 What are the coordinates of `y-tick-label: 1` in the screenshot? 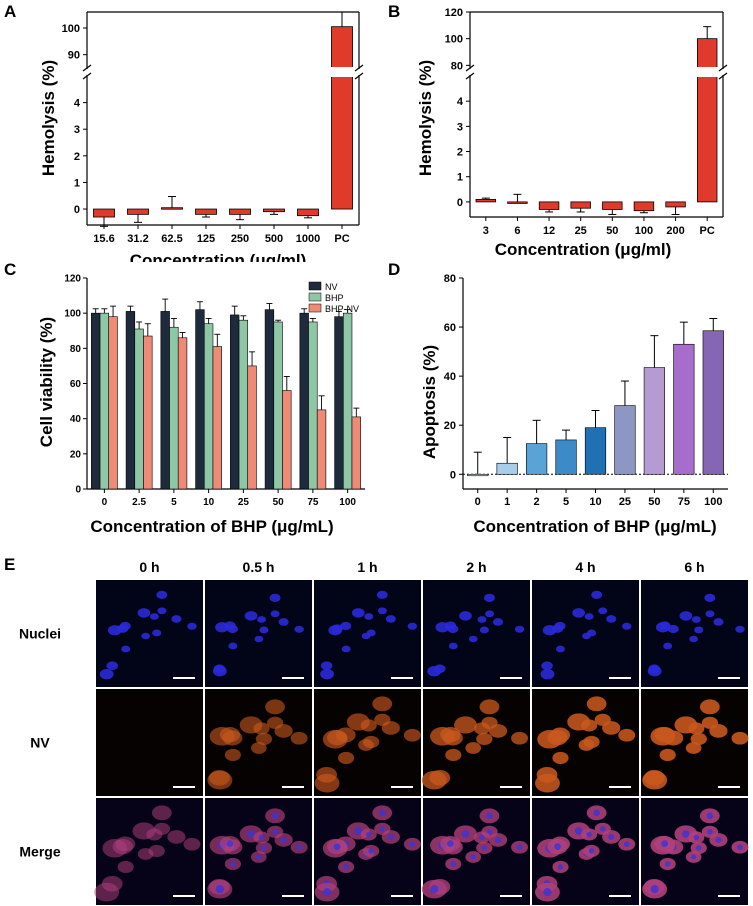 It's located at (77, 183).